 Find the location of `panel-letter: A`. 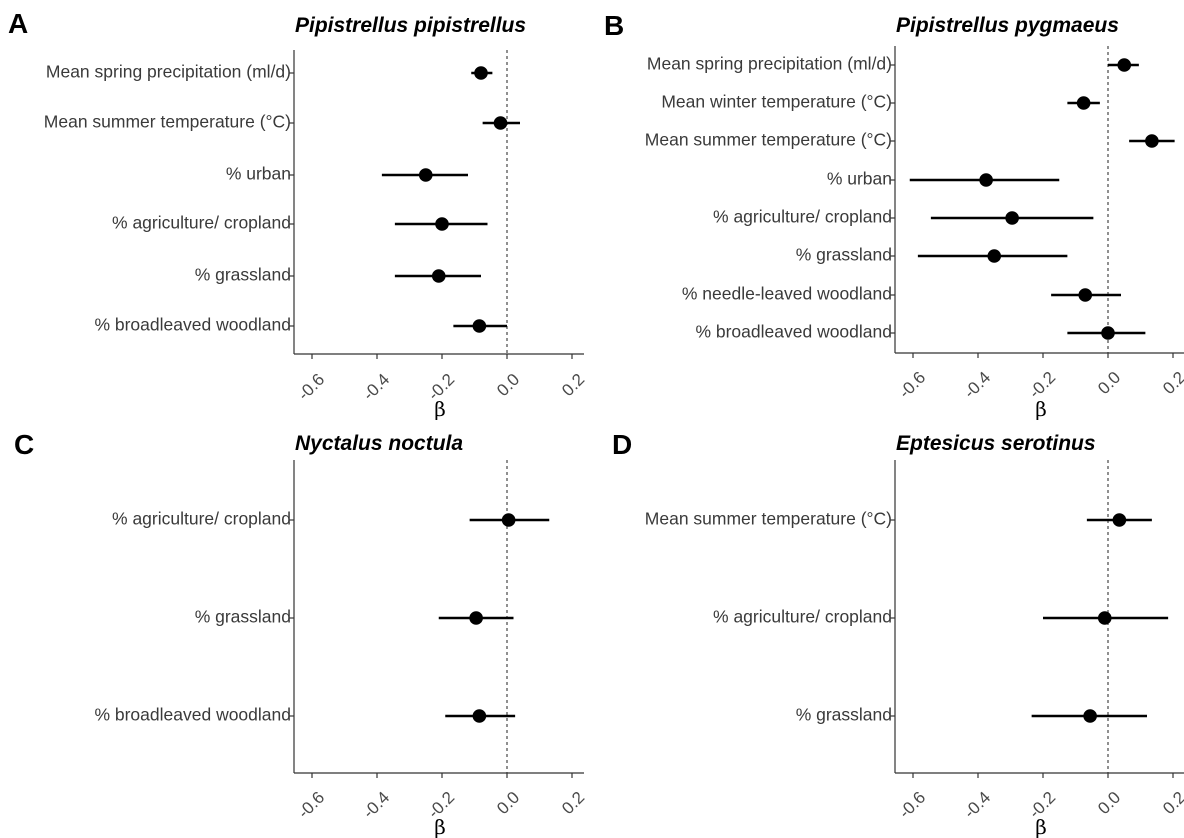

panel-letter: A is located at coordinates (18, 23).